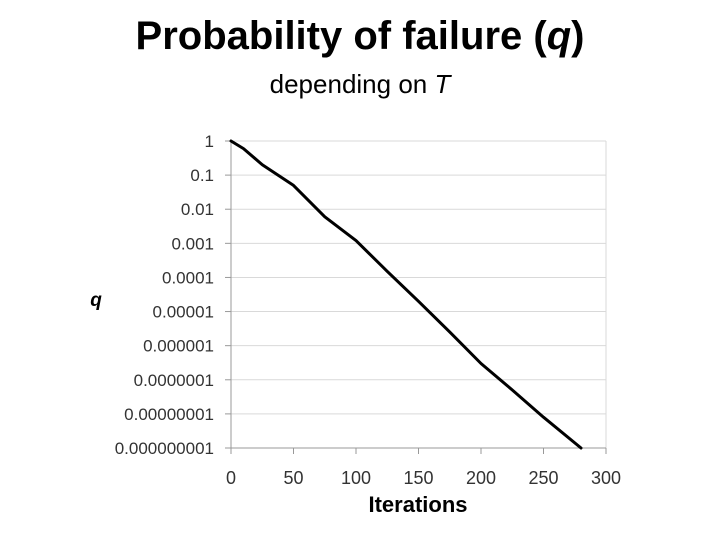  I want to click on title-variable-q: q, so click(559, 36).